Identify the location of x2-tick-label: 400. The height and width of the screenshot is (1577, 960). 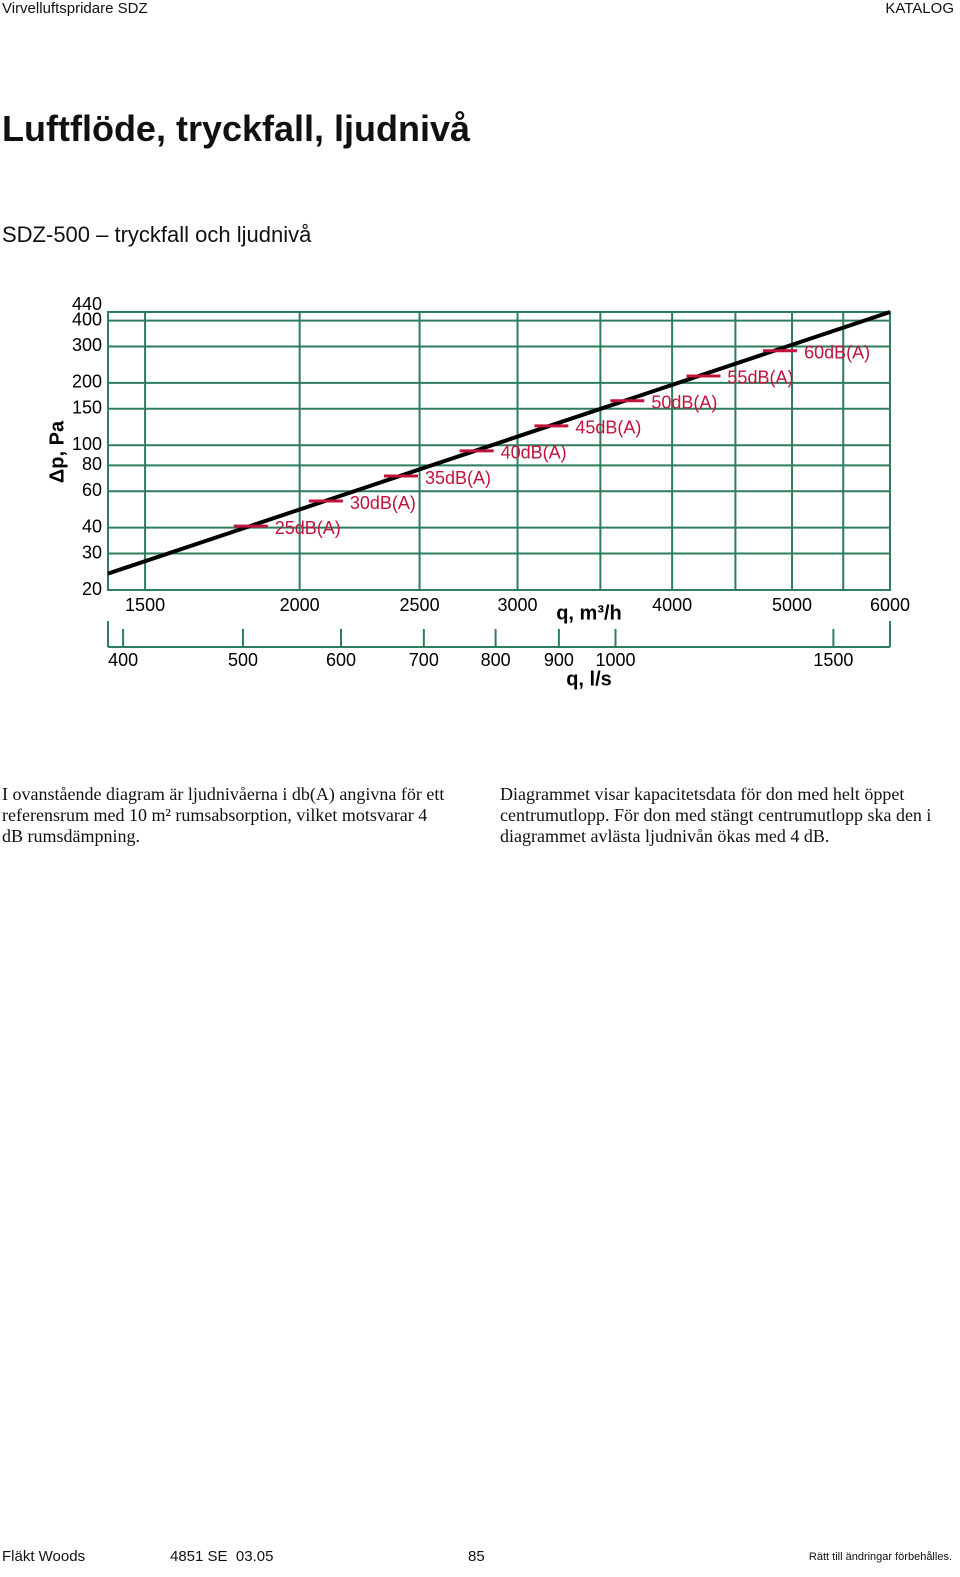
(123, 660).